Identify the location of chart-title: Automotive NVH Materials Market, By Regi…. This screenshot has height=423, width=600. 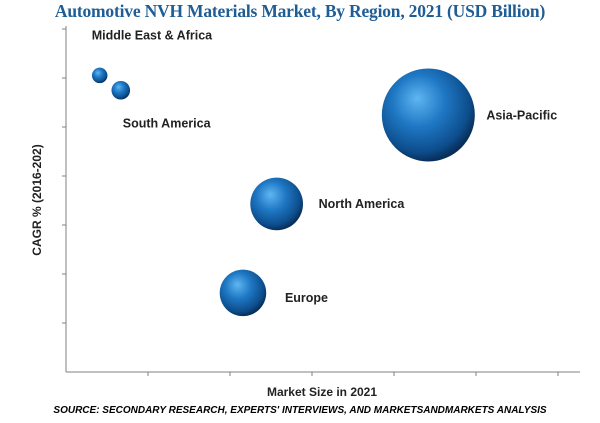
(300, 11).